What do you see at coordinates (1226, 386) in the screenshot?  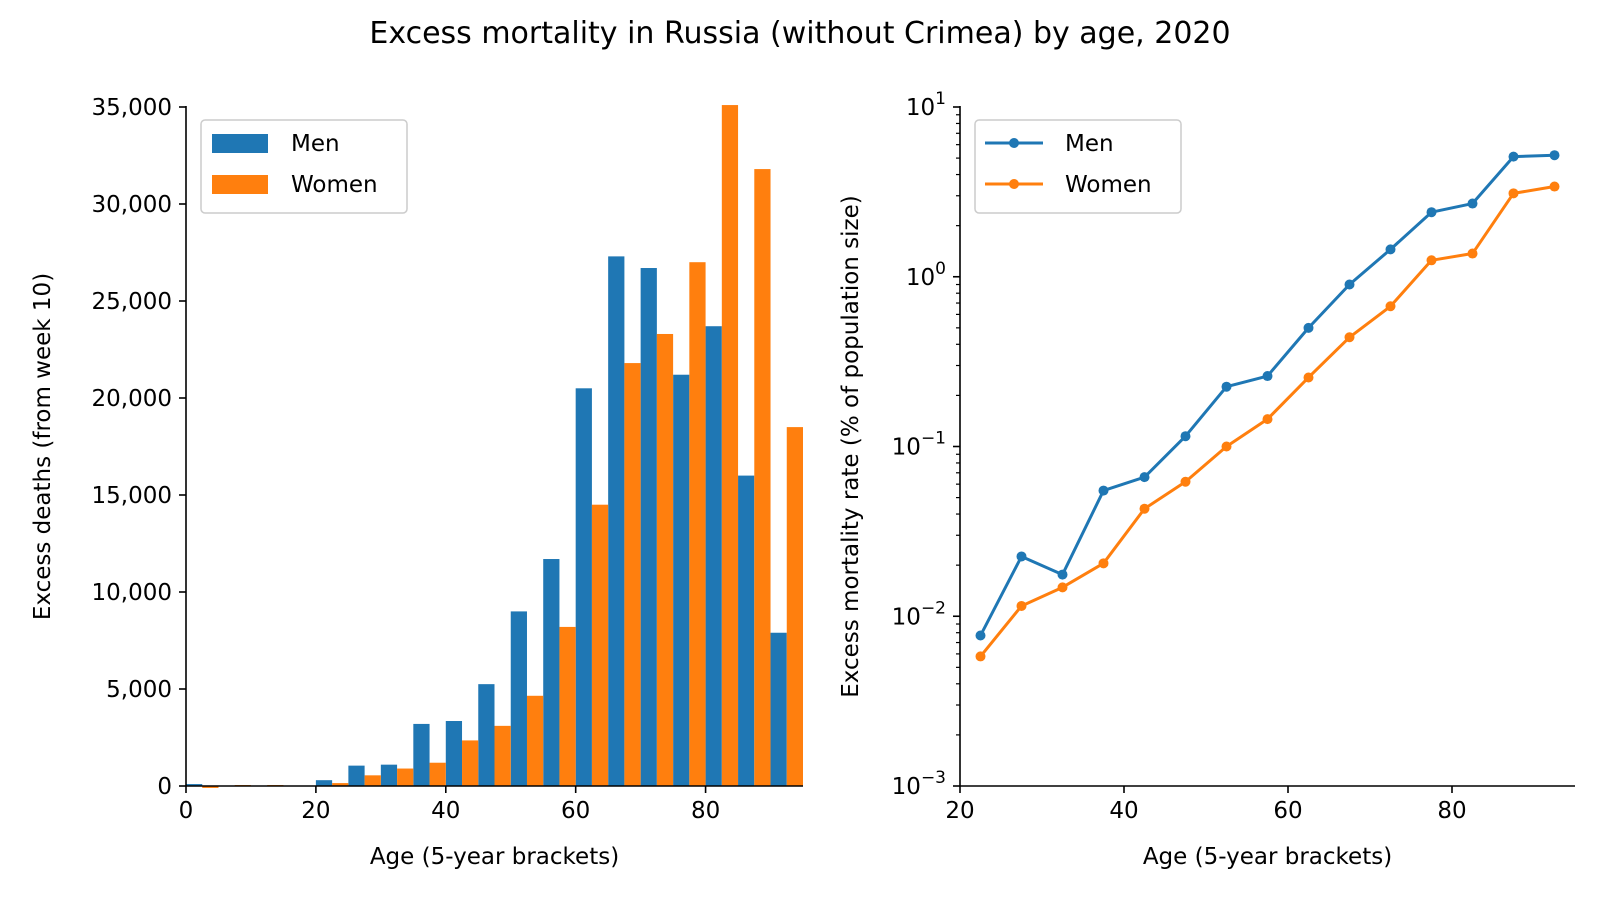 I see `point-men-52.5` at bounding box center [1226, 386].